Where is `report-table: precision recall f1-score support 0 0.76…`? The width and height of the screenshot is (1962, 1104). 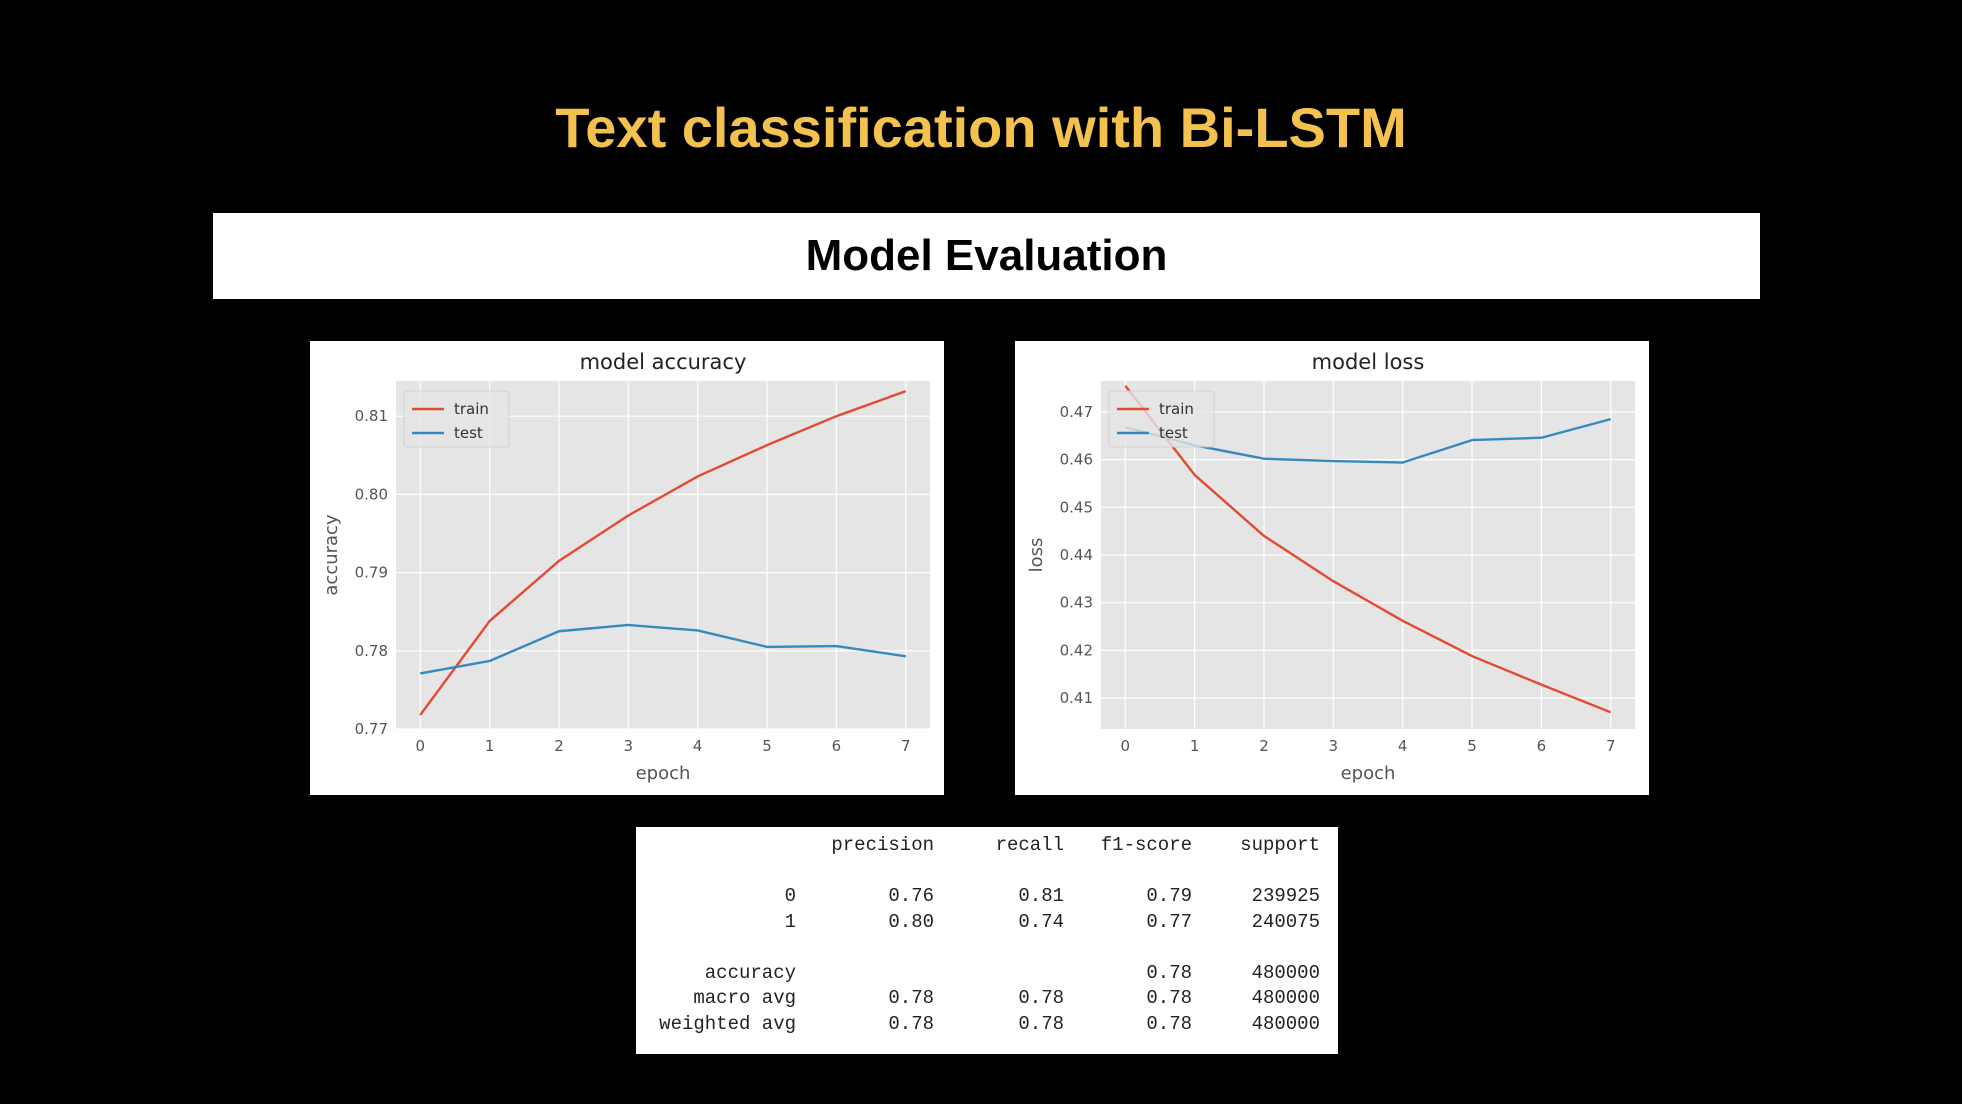 report-table: precision recall f1-score support 0 0.76… is located at coordinates (978, 935).